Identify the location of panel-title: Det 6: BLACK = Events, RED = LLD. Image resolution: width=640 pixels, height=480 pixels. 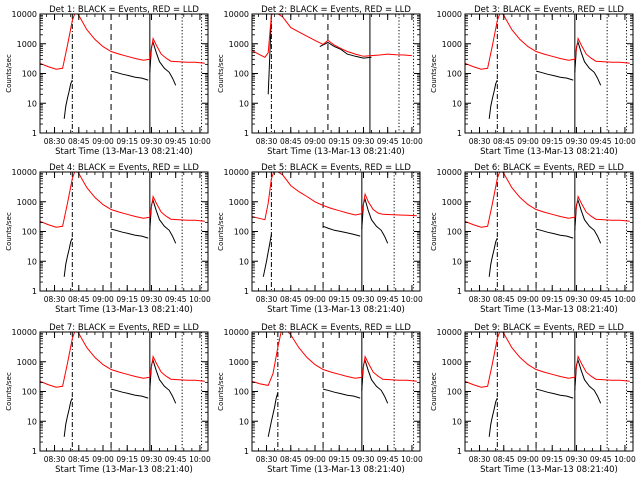
(549, 168).